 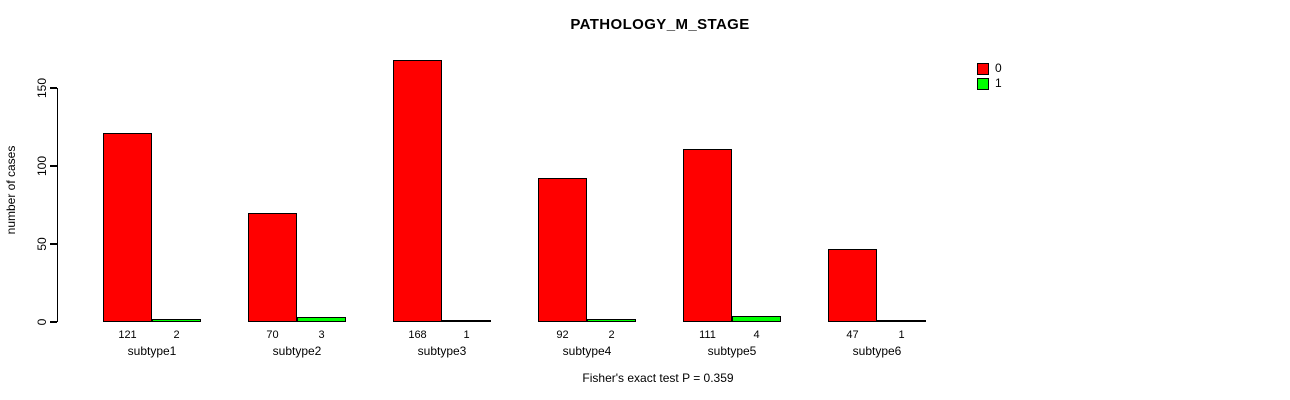 What do you see at coordinates (127, 335) in the screenshot?
I see `bar-value-label: 121` at bounding box center [127, 335].